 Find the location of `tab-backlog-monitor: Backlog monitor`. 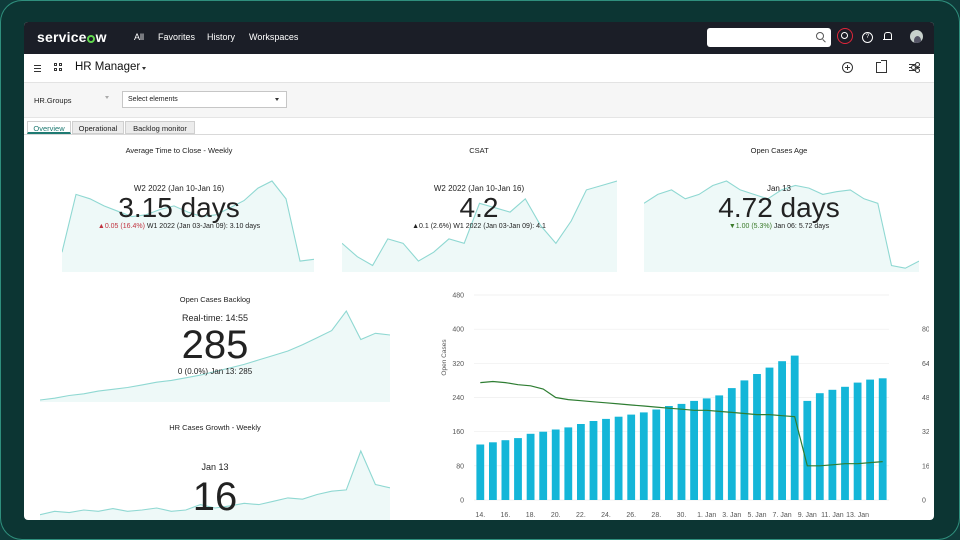

tab-backlog-monitor: Backlog monitor is located at coordinates (160, 127).